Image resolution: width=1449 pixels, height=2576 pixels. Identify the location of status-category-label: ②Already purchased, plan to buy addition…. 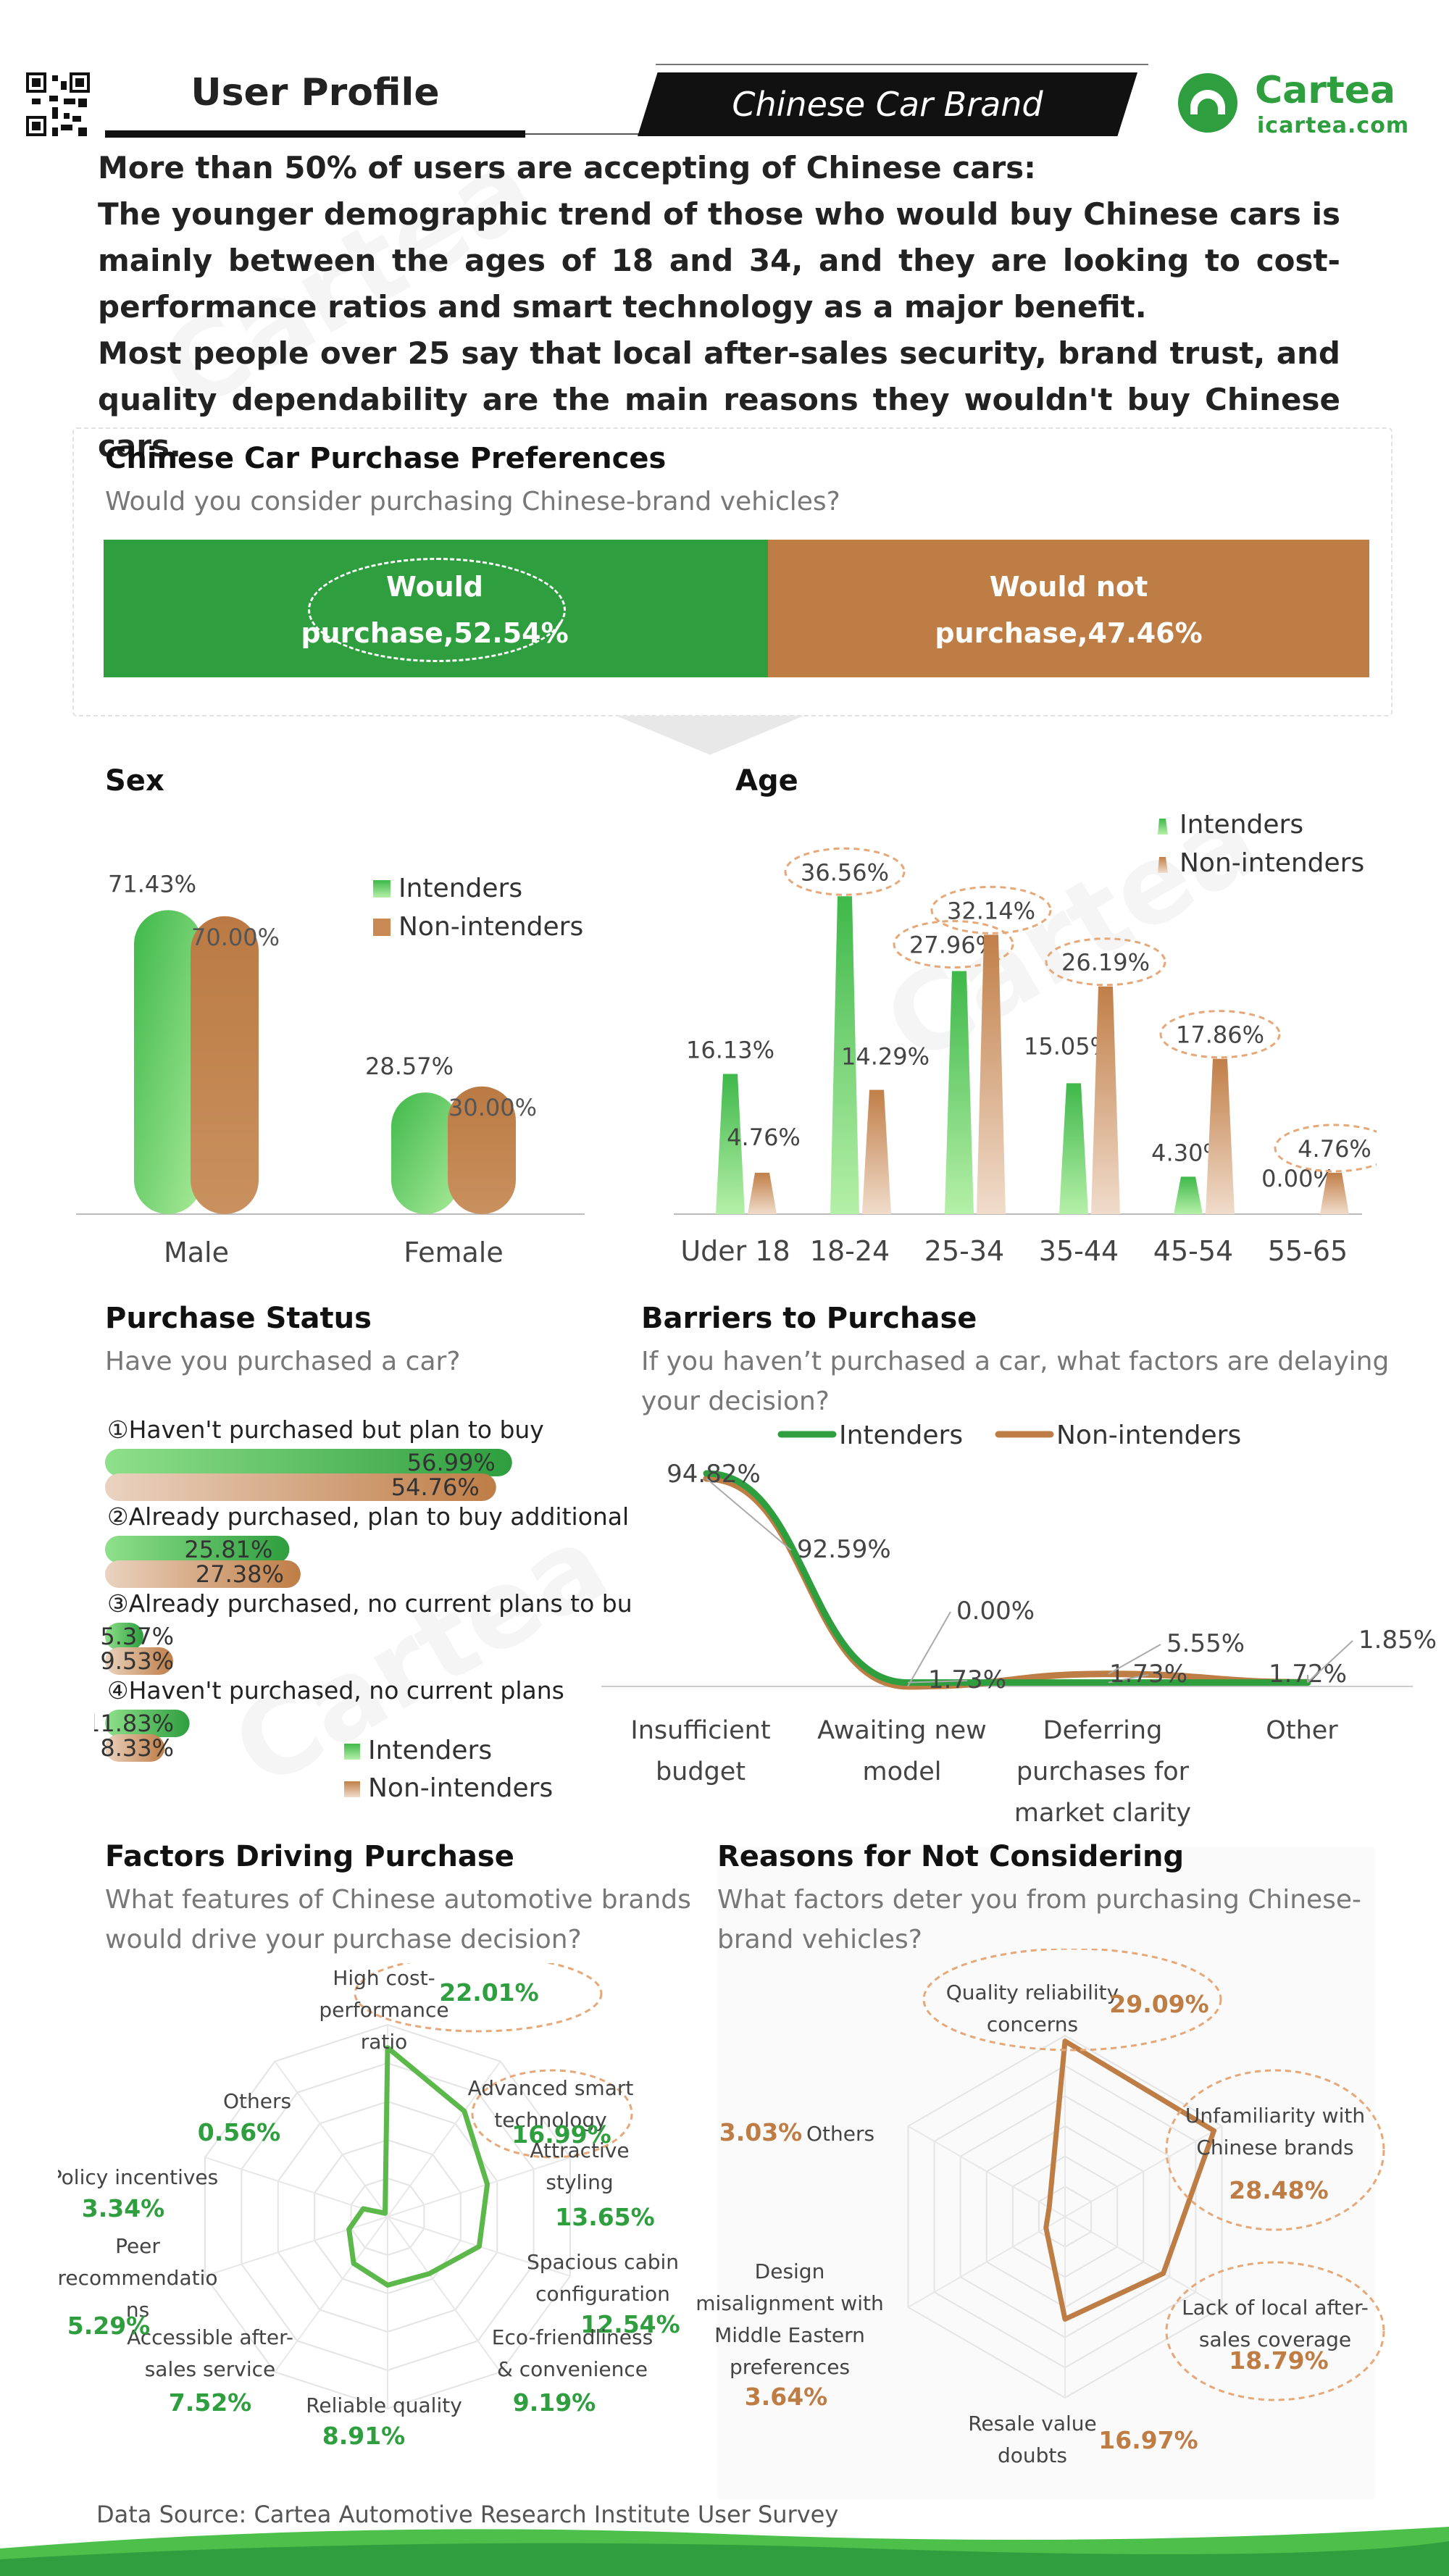
(368, 1517).